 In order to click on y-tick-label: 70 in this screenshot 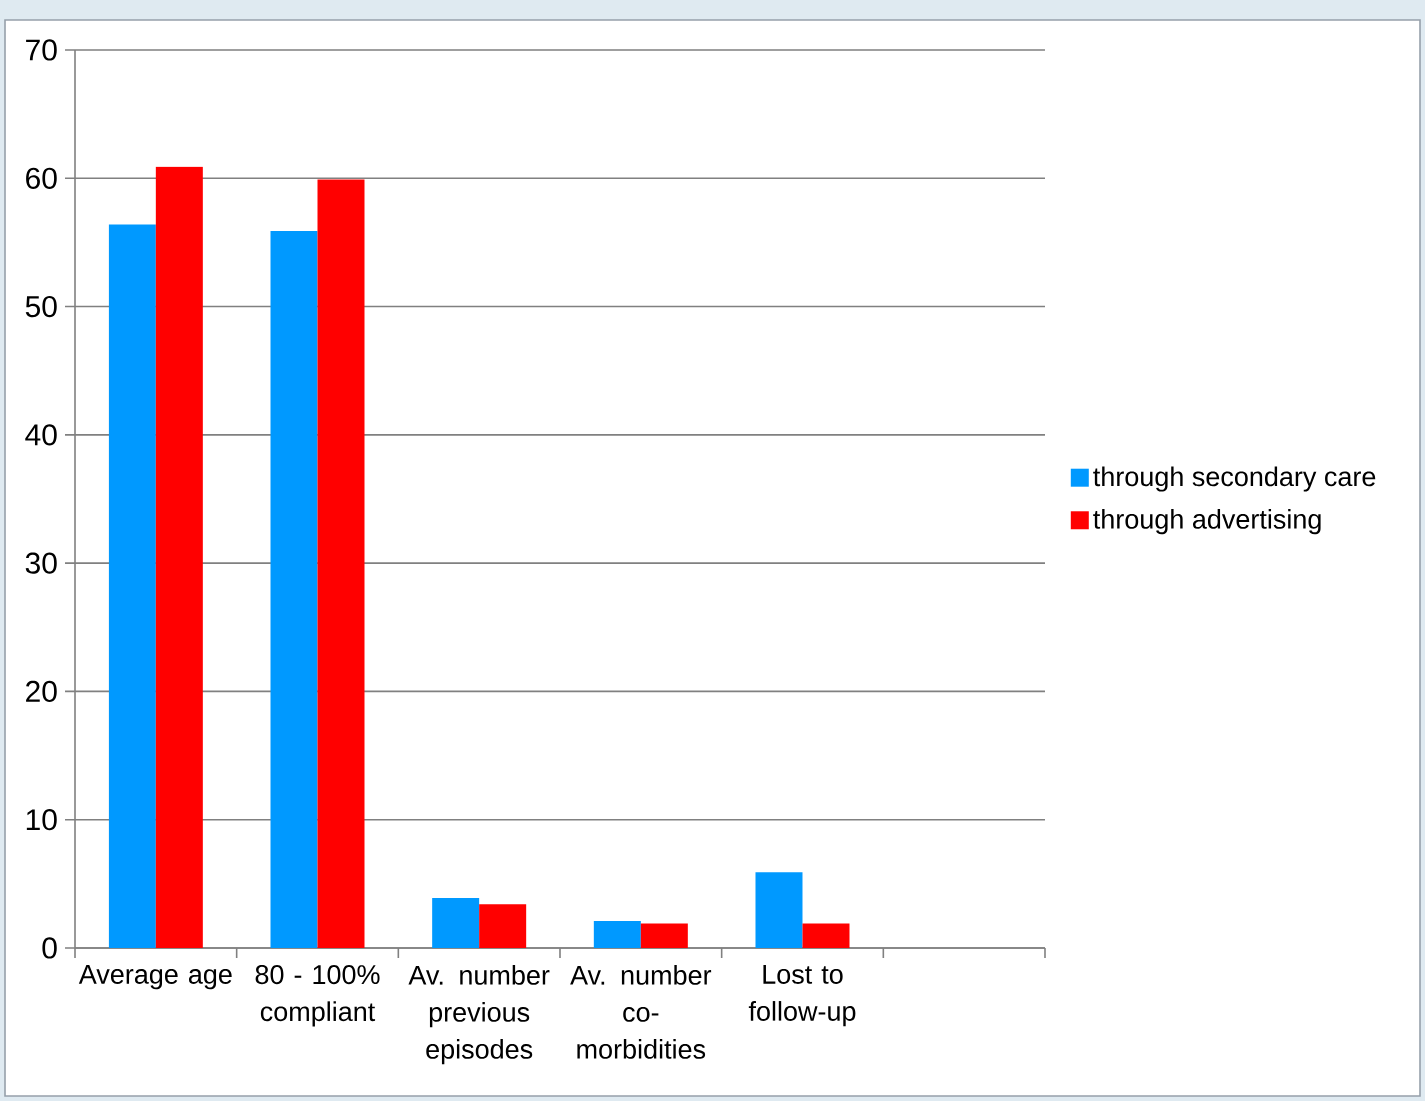, I will do `click(41, 50)`.